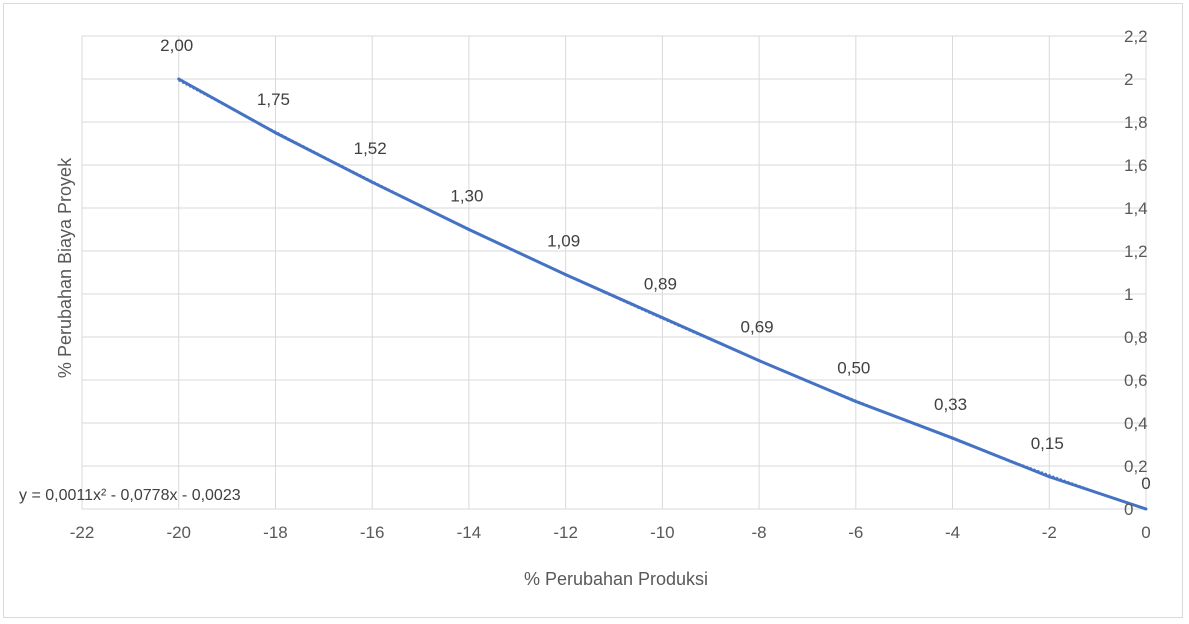  What do you see at coordinates (563, 241) in the screenshot?
I see `data-label: 1,09` at bounding box center [563, 241].